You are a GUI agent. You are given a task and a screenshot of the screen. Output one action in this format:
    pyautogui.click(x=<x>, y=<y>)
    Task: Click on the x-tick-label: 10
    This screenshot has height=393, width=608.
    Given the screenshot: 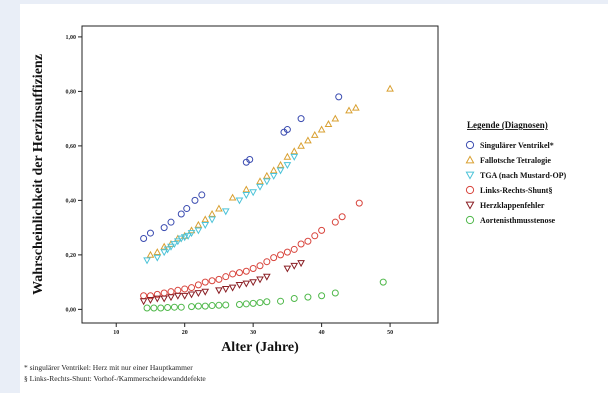 What is the action you would take?
    pyautogui.click(x=116, y=333)
    